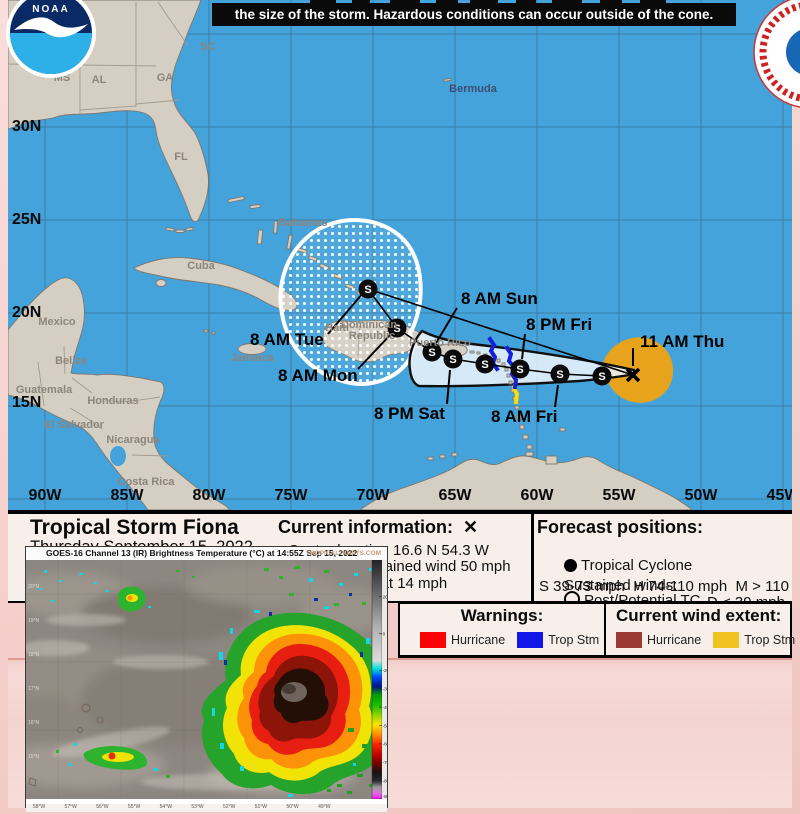  I want to click on island-outlines, so click(66, 745).